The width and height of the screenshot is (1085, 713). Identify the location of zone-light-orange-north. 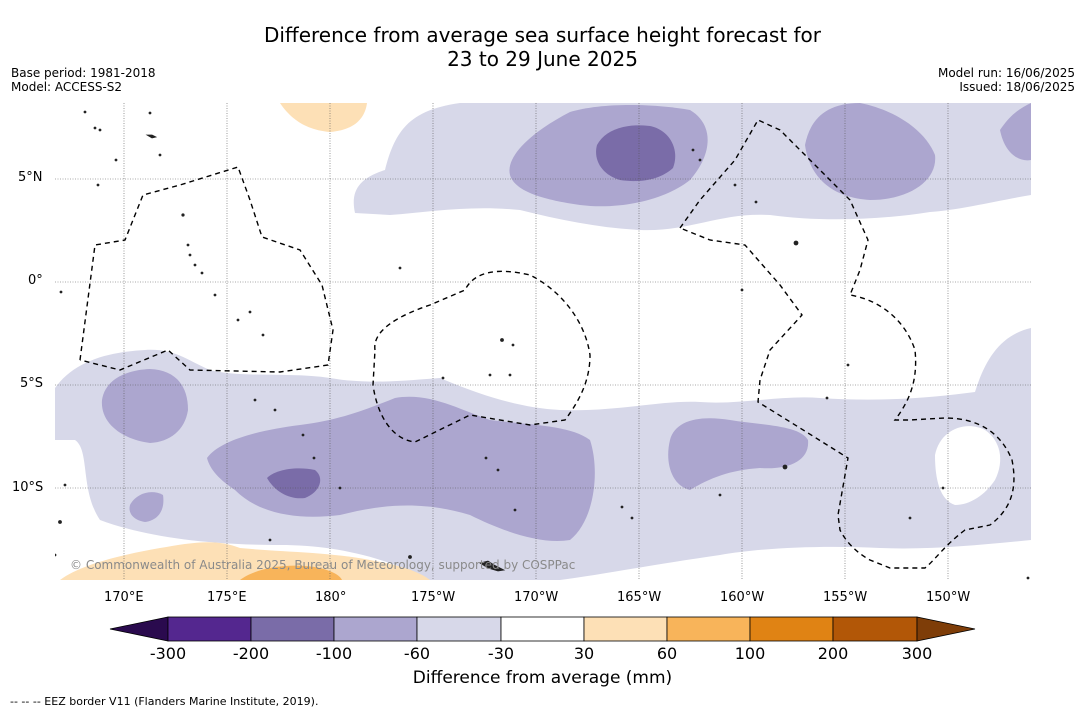
(323, 117).